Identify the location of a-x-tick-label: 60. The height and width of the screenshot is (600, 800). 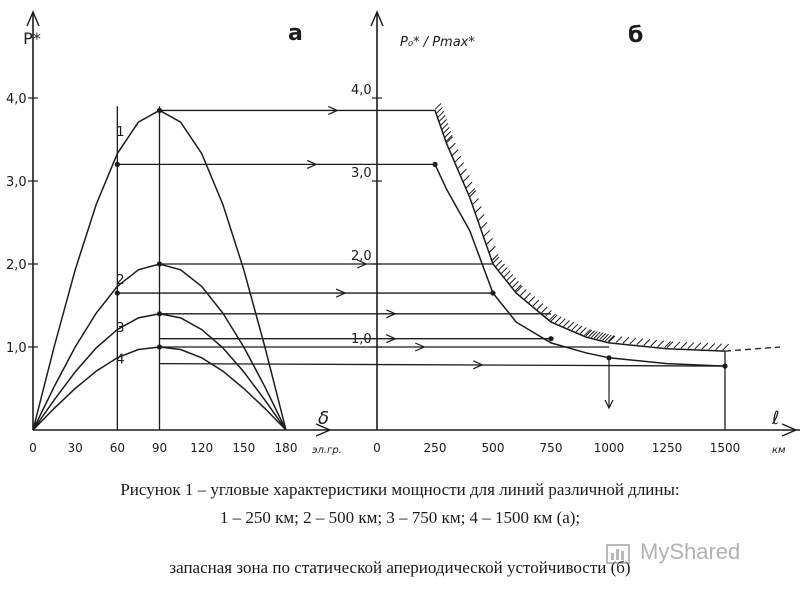
(117, 448).